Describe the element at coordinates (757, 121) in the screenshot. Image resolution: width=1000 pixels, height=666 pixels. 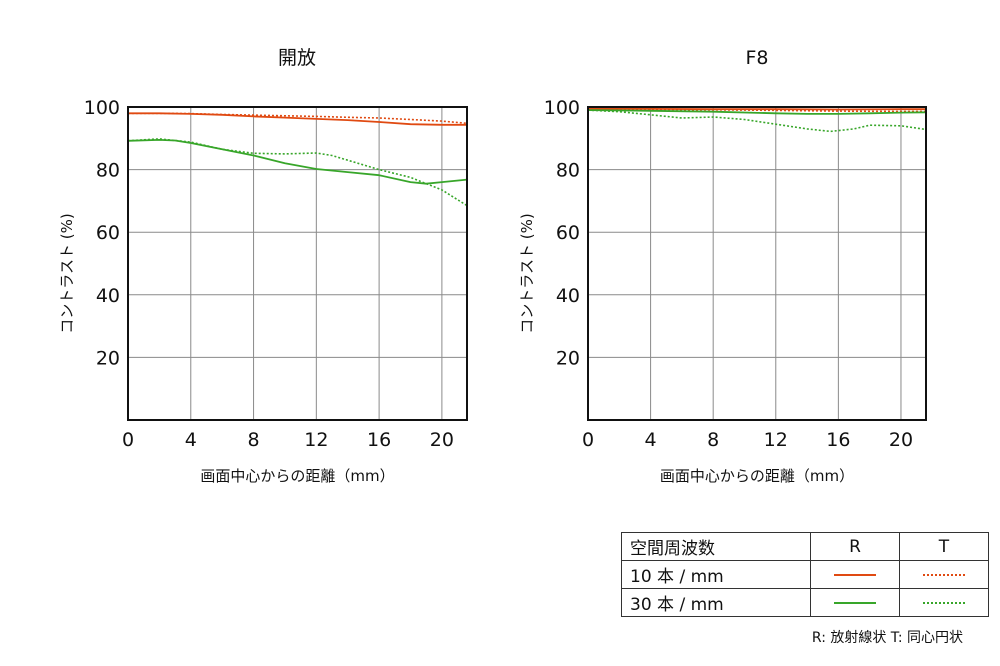
I see `chart1-series-30T` at that location.